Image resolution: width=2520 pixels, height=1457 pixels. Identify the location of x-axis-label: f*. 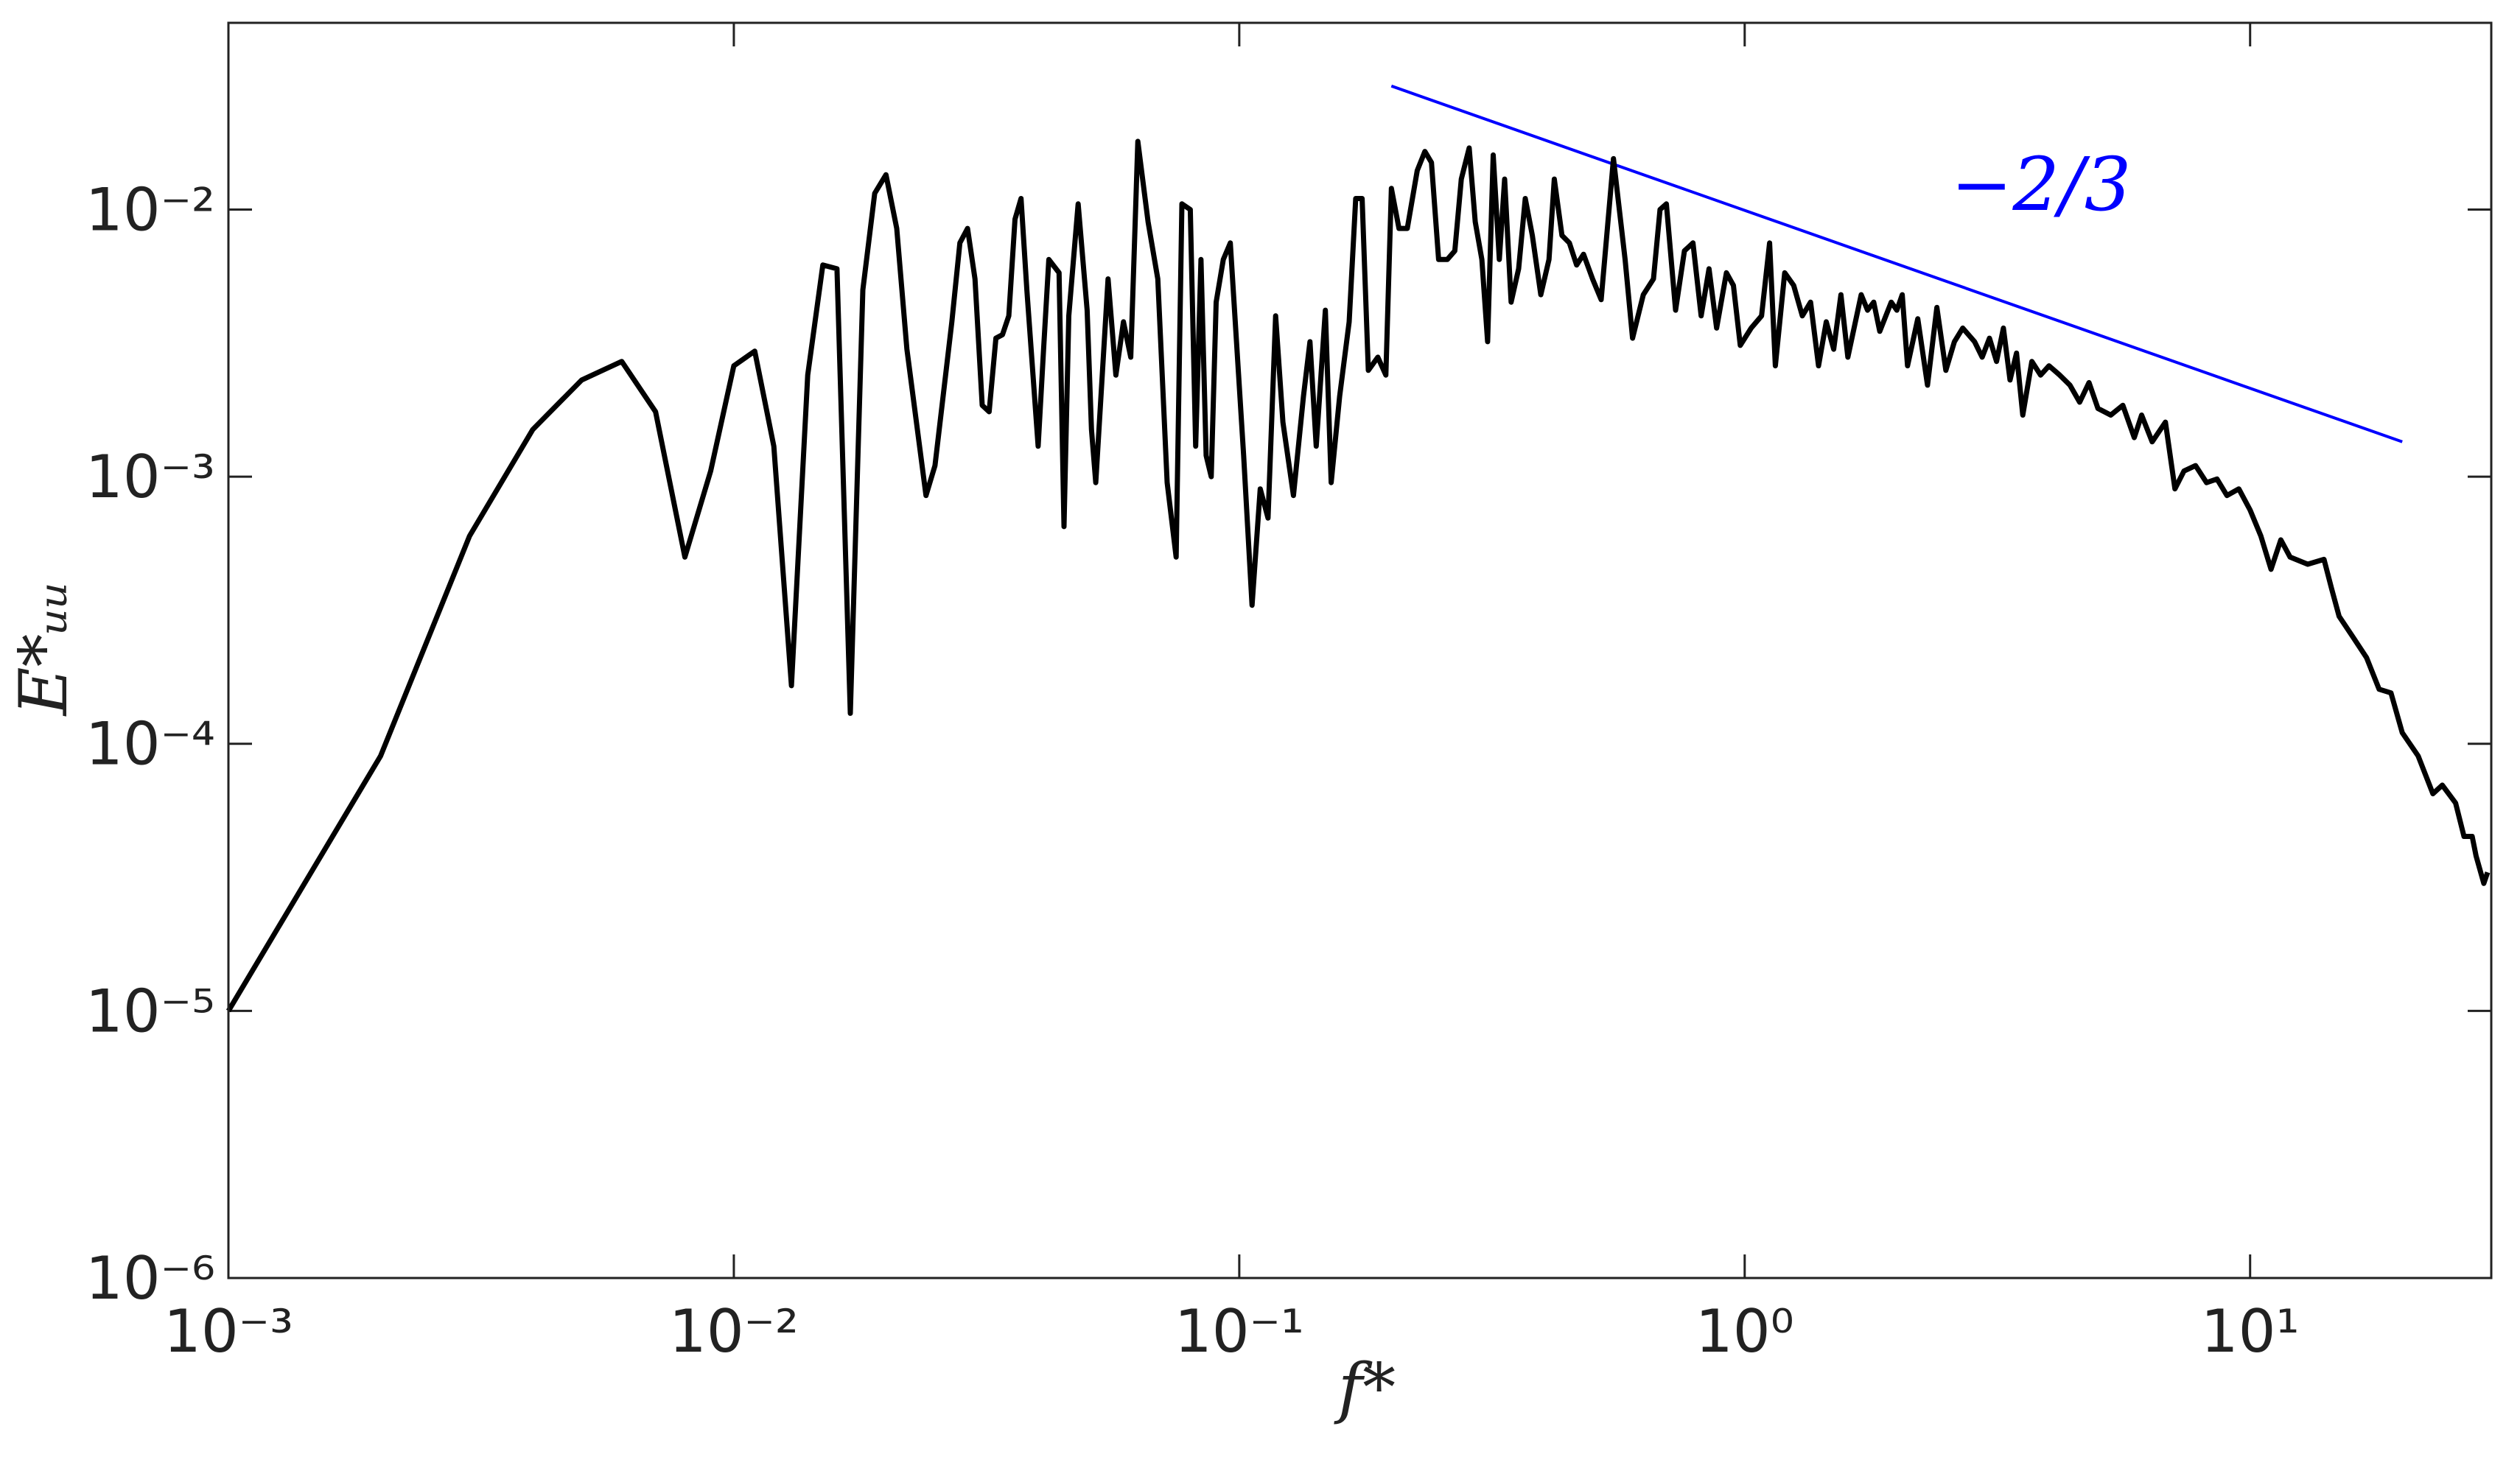
(1365, 1388).